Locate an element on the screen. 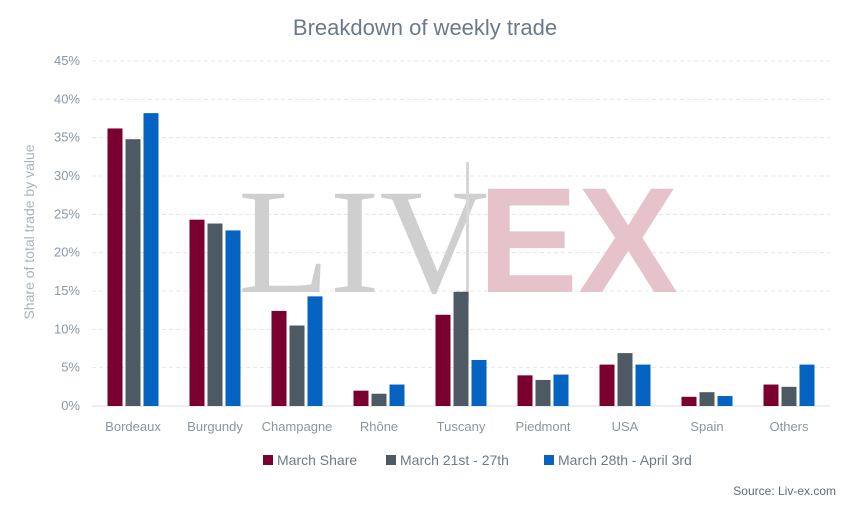 This screenshot has width=859, height=509. x-tick-label: Tuscany is located at coordinates (461, 426).